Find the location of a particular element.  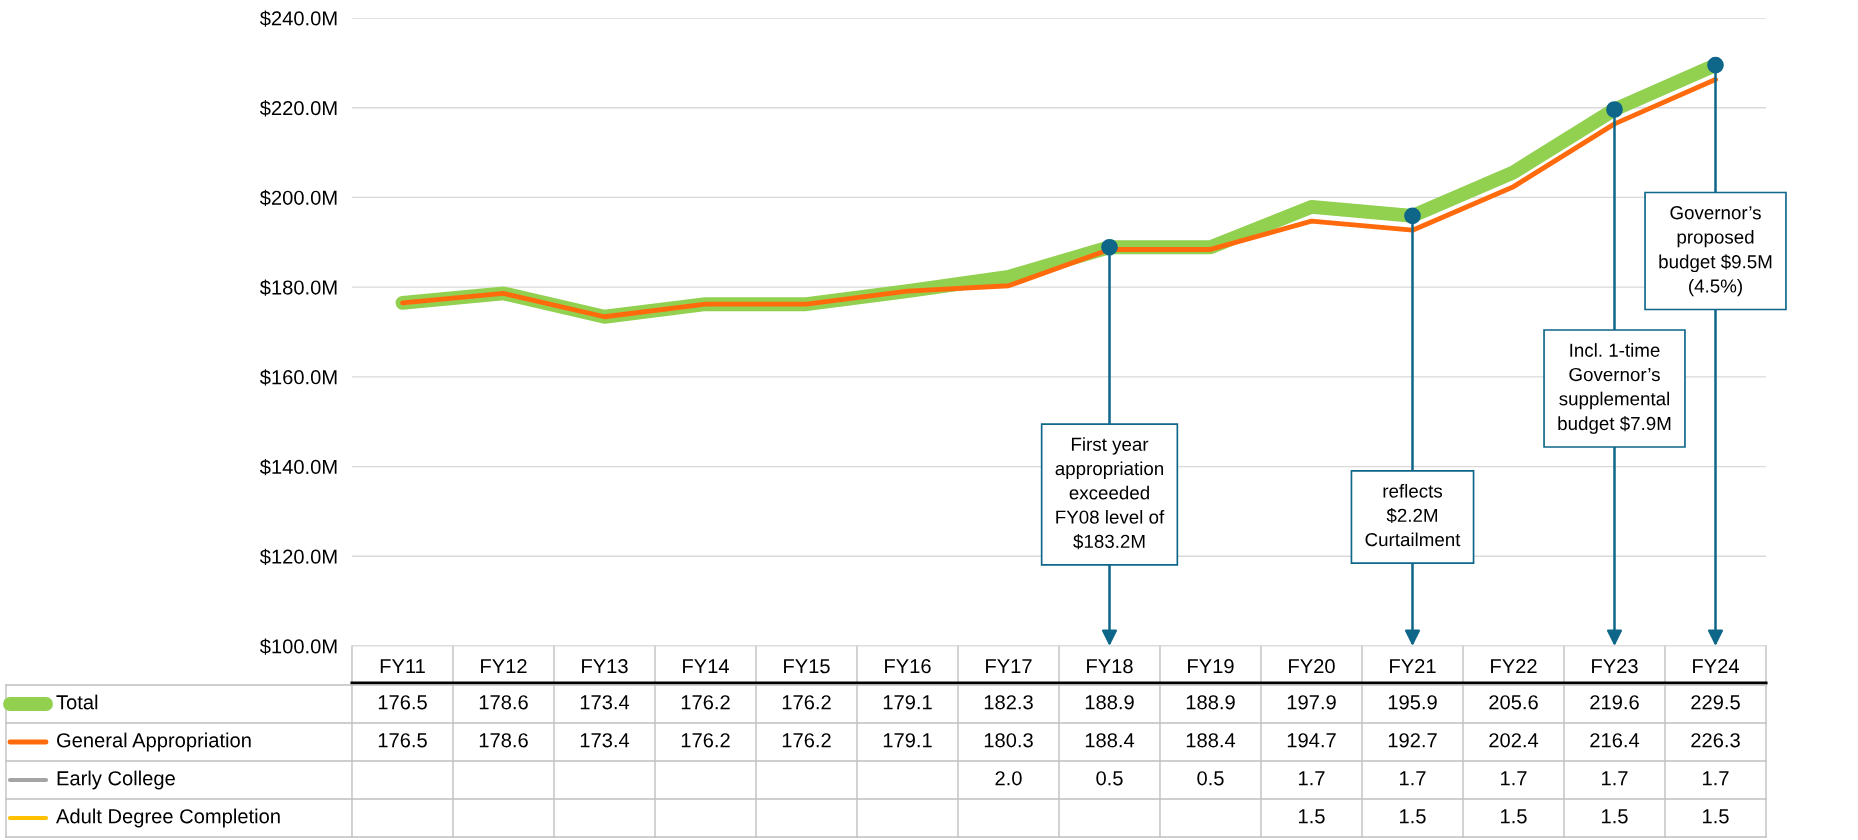

x-tick-label: FY17 is located at coordinates (1009, 666).